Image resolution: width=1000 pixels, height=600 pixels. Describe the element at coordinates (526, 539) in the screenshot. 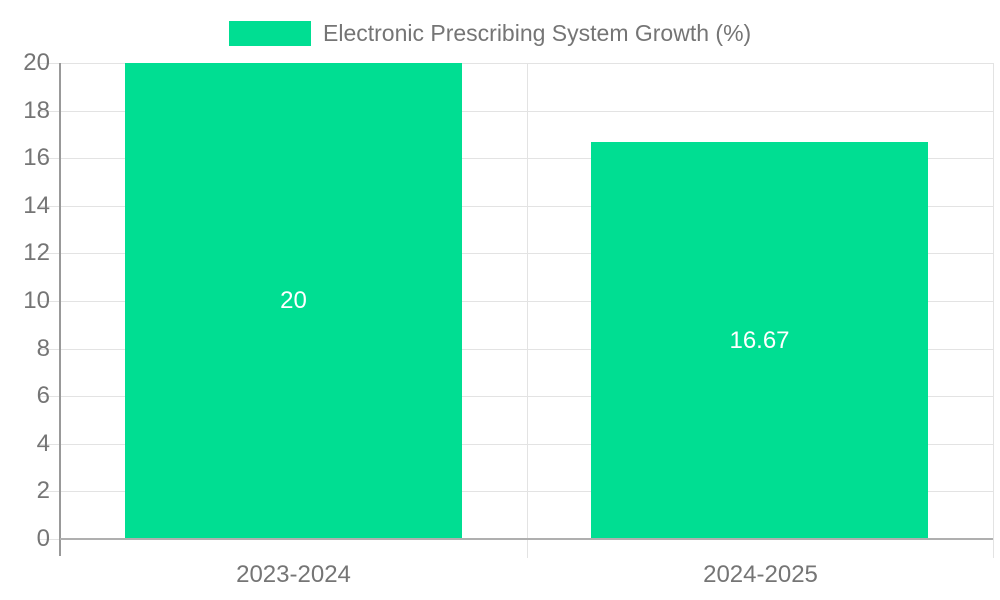

I see `x-axis-baseline` at that location.